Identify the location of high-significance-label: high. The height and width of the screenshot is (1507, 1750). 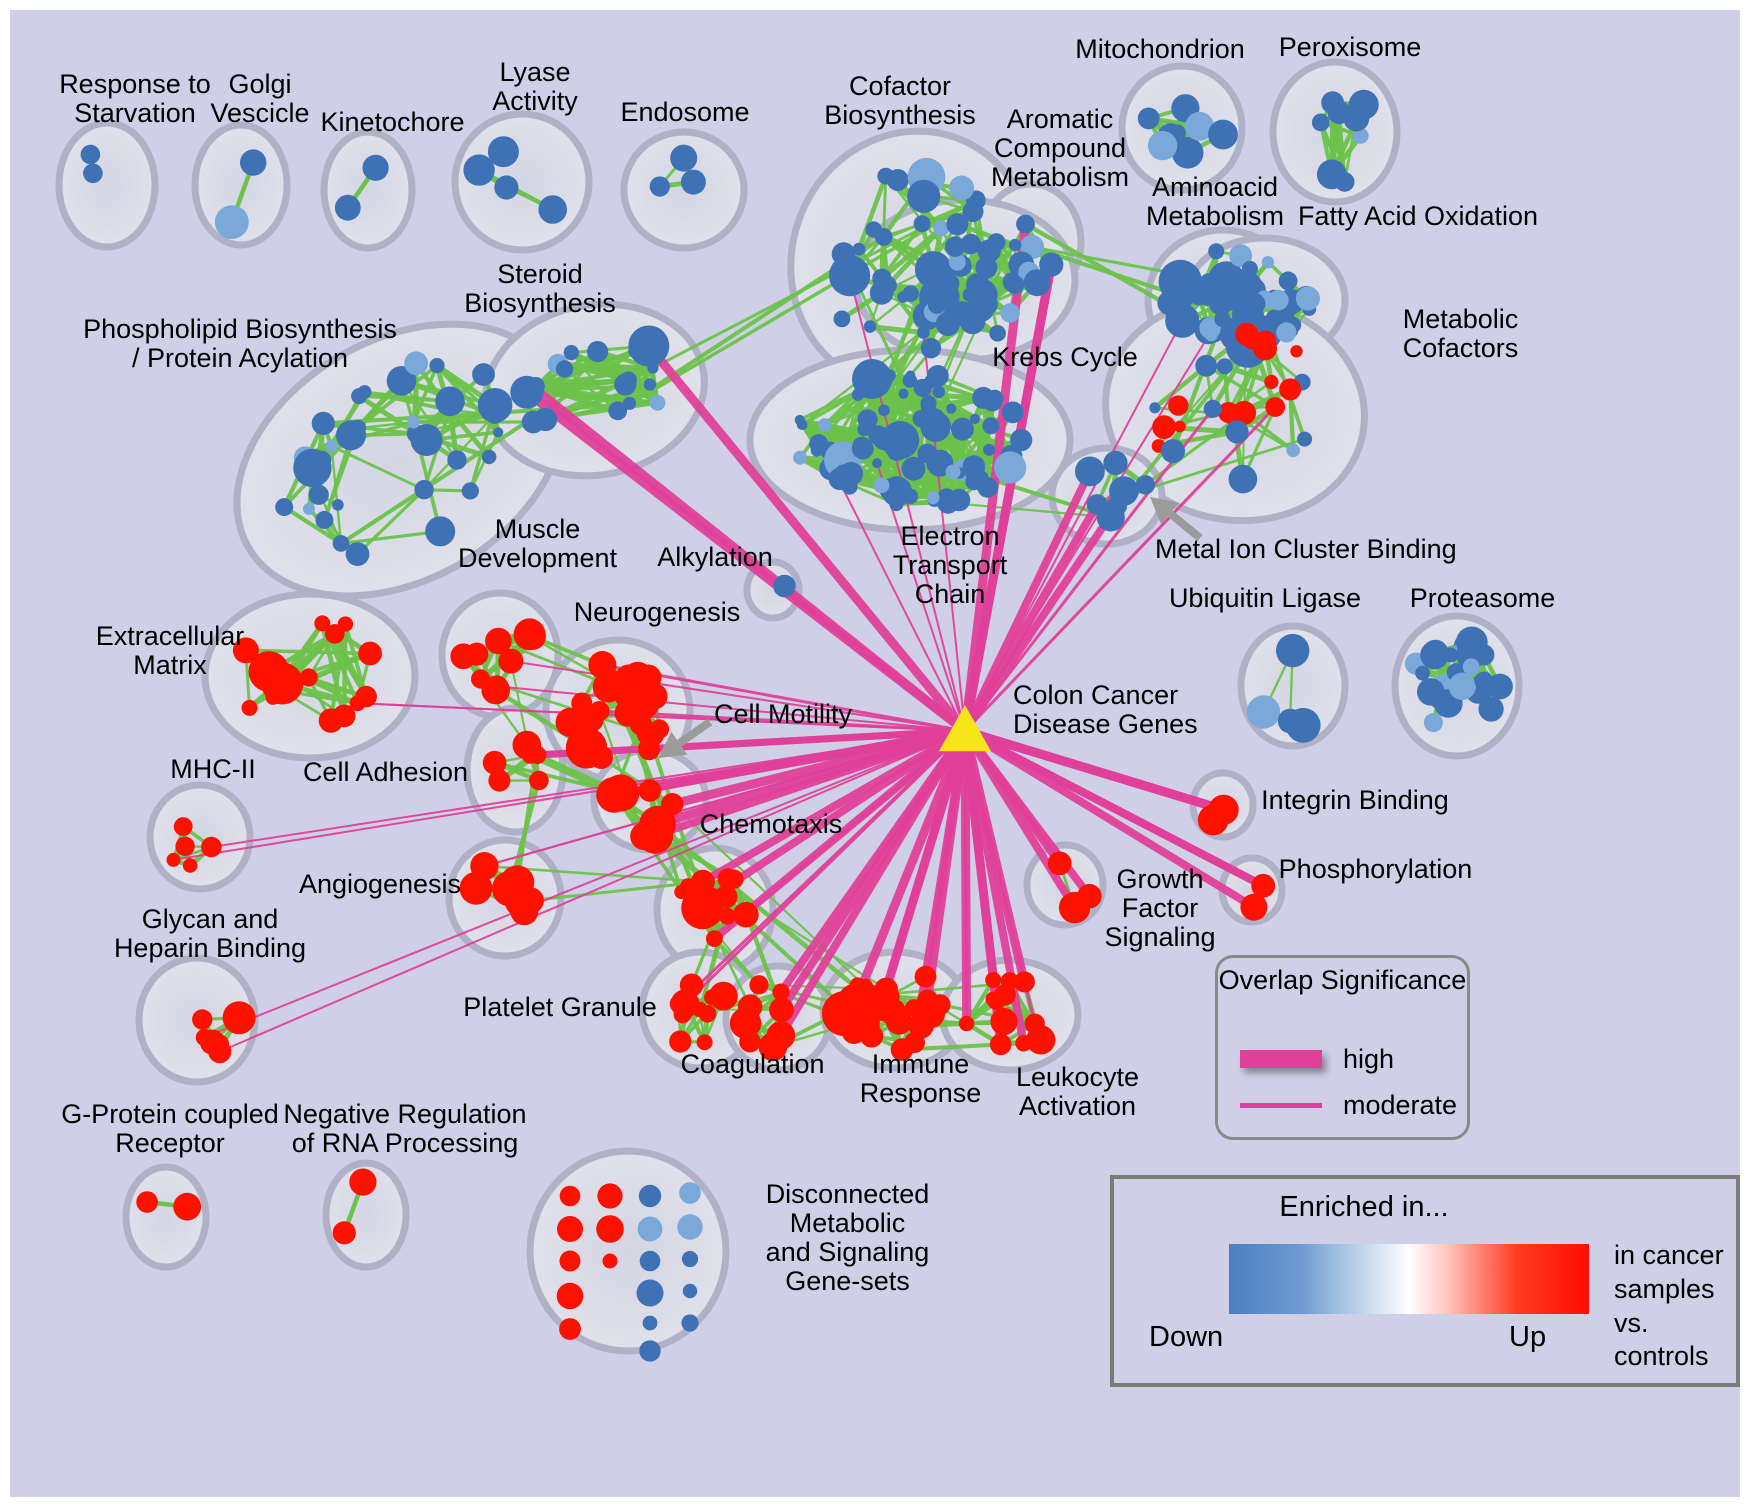
(1369, 1059).